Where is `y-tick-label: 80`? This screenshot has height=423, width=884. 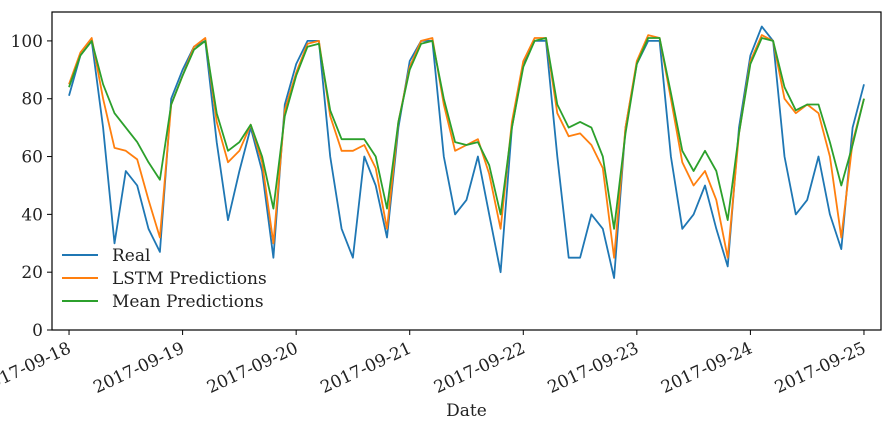
y-tick-label: 80 is located at coordinates (32, 100).